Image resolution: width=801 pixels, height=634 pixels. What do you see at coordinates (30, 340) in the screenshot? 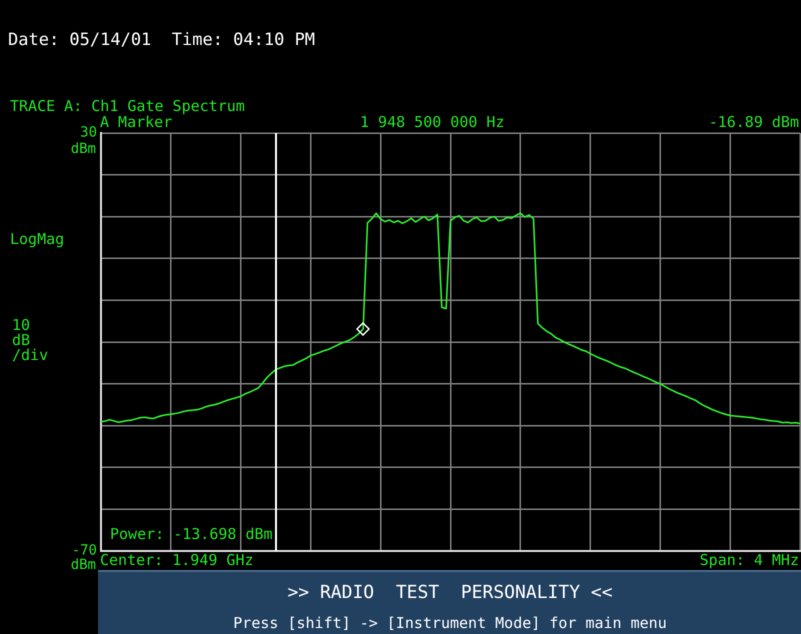
I see `text: 10 dB /div` at bounding box center [30, 340].